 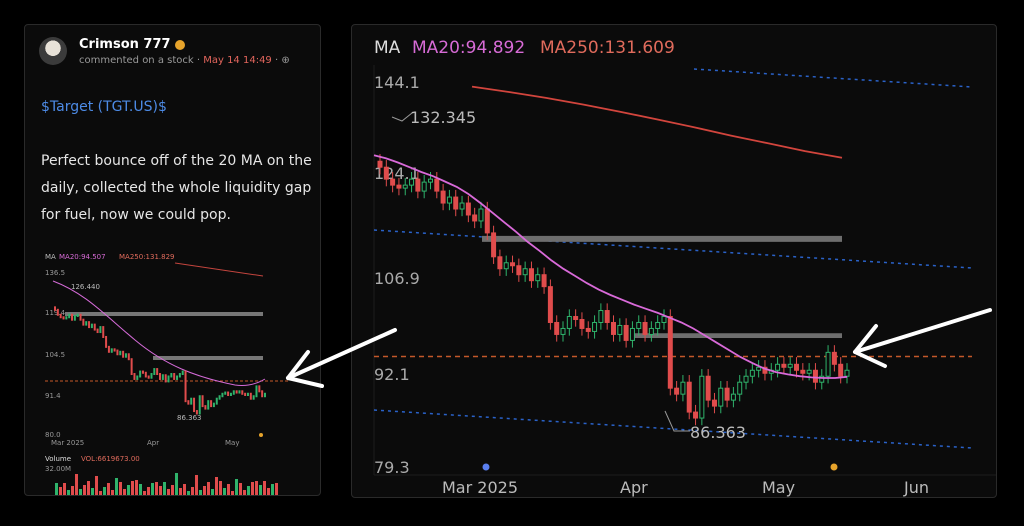 What do you see at coordinates (261, 435) in the screenshot?
I see `mini-event-marker` at bounding box center [261, 435].